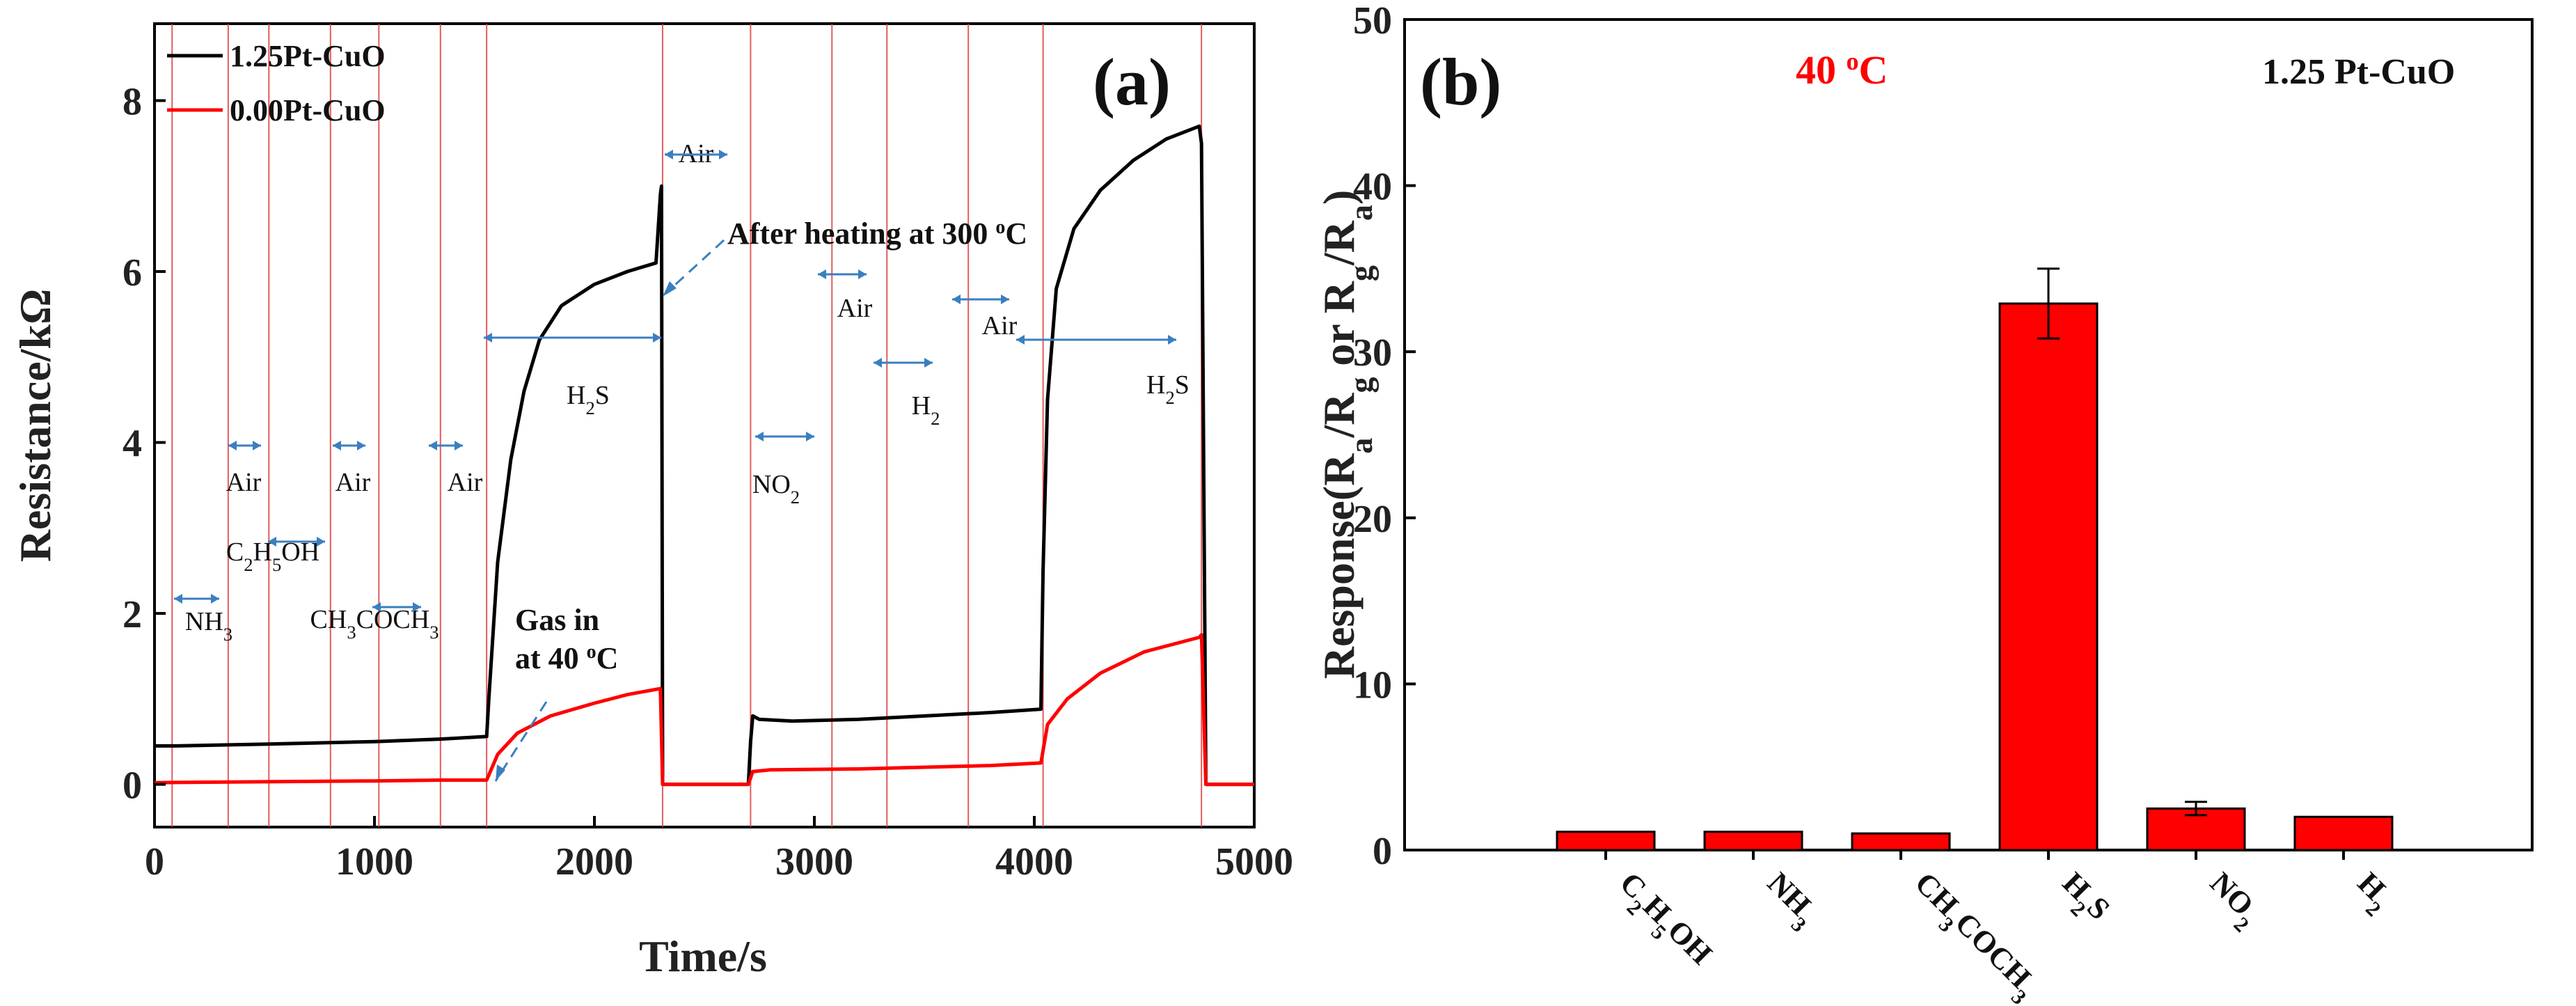 The width and height of the screenshot is (2576, 1006). What do you see at coordinates (465, 483) in the screenshot?
I see `air-label-2: Air` at bounding box center [465, 483].